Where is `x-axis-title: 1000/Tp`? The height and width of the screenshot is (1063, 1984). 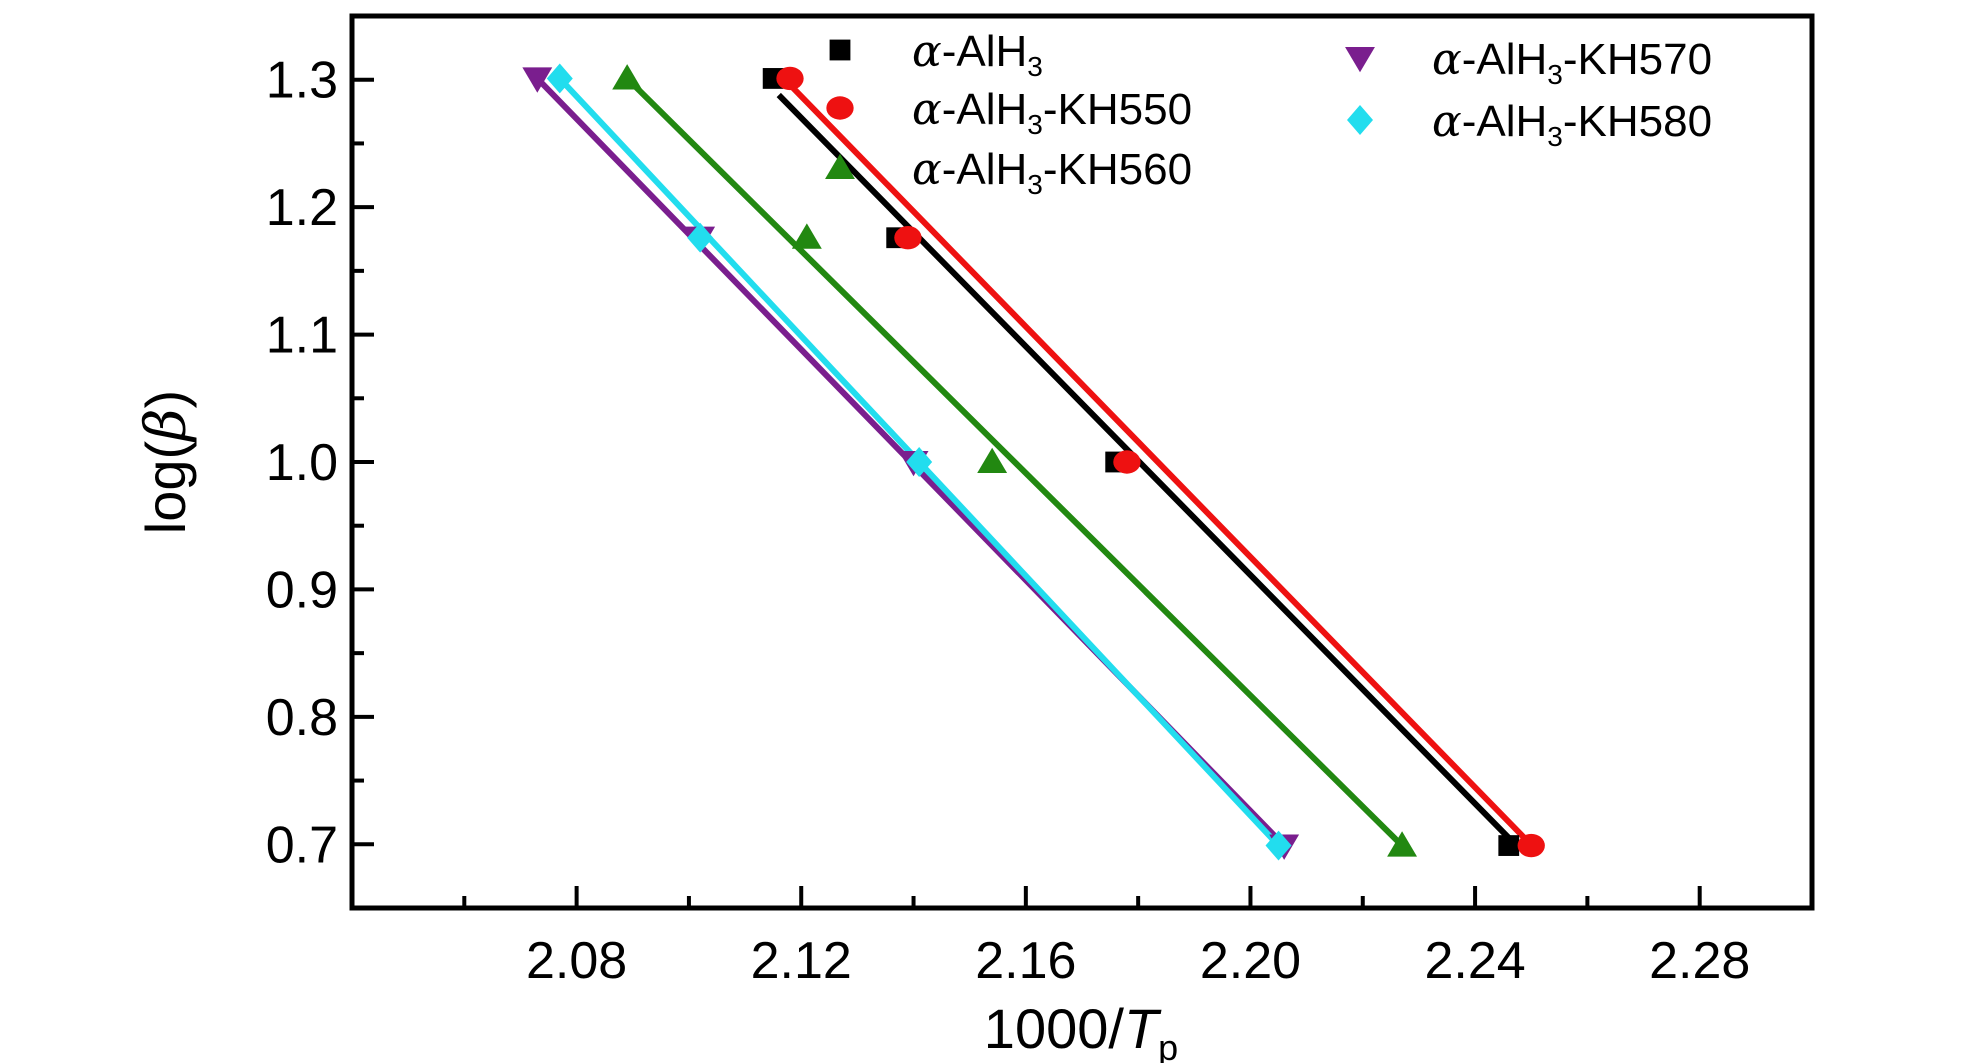
x-axis-title: 1000/Tp is located at coordinates (1081, 1030).